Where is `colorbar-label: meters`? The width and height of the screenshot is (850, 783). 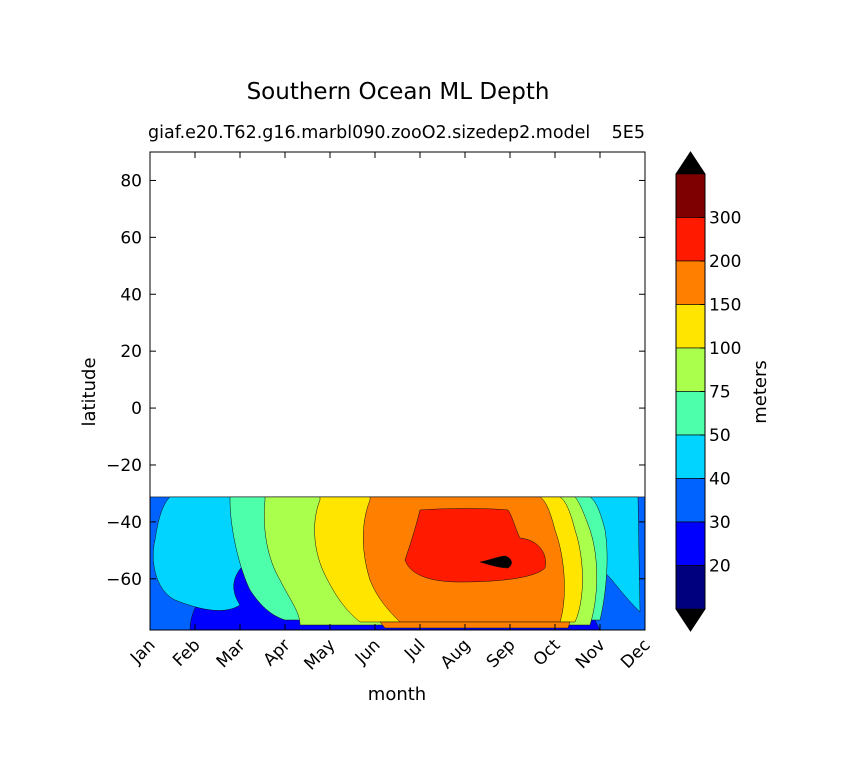
colorbar-label: meters is located at coordinates (760, 392).